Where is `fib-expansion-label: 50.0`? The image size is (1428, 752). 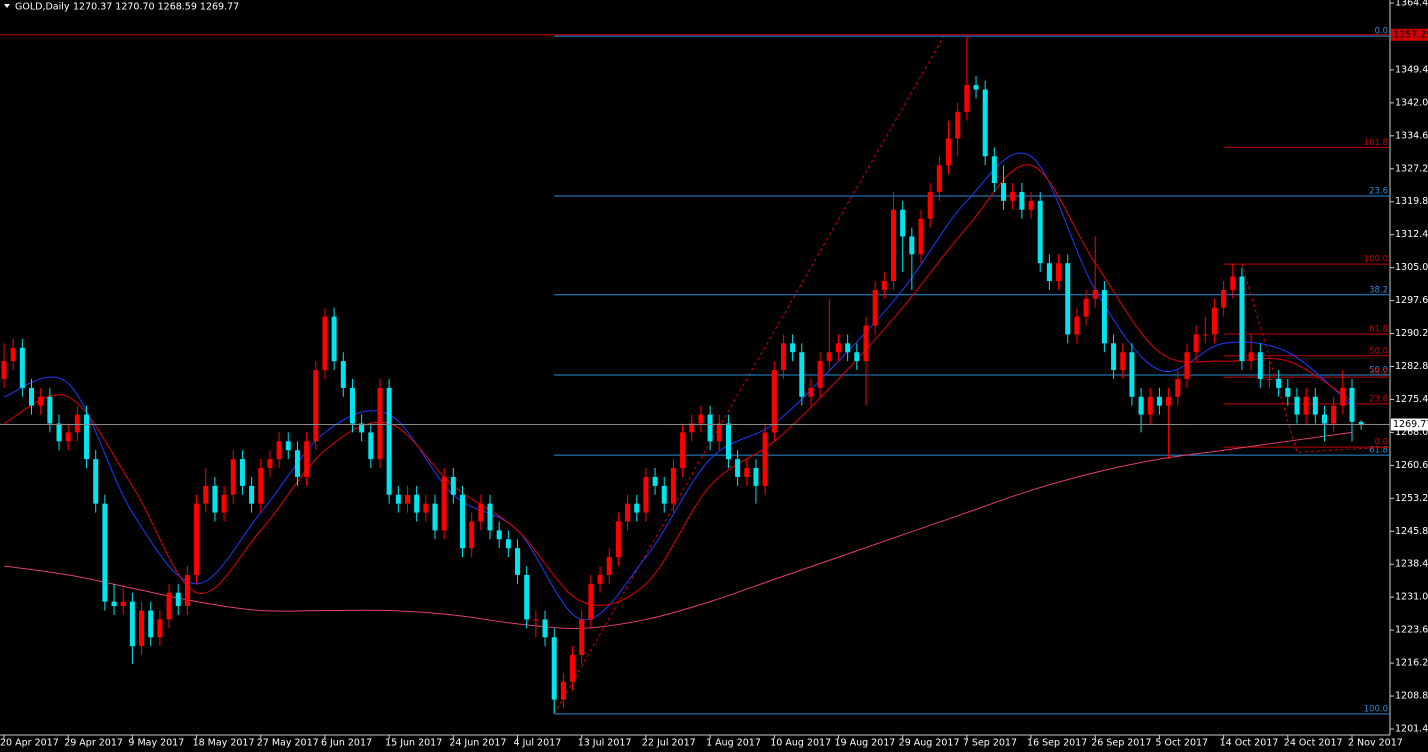
fib-expansion-label: 50.0 is located at coordinates (1378, 351).